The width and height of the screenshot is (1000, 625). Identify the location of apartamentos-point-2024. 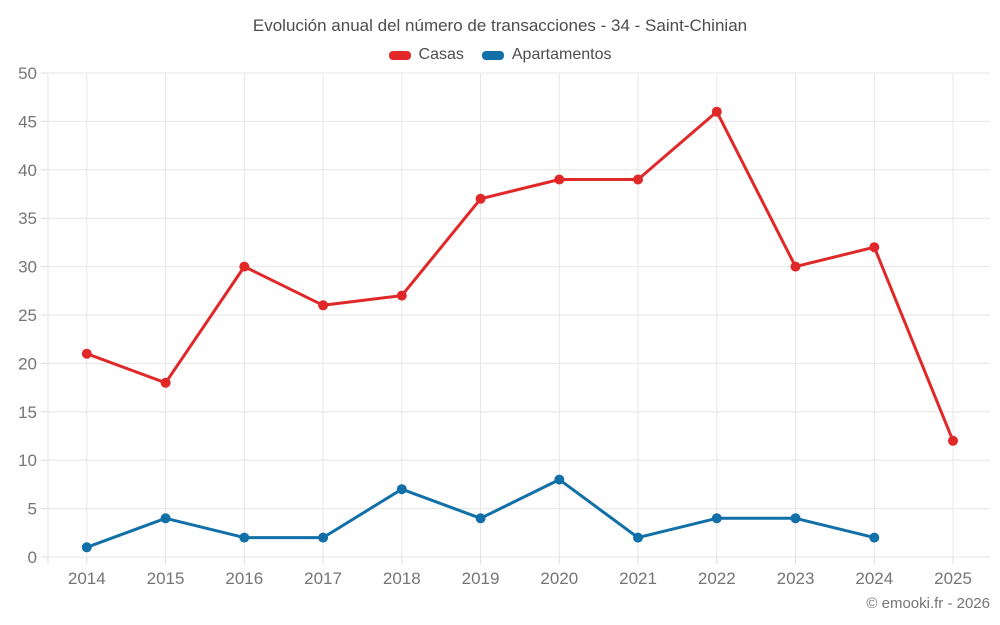
(874, 537).